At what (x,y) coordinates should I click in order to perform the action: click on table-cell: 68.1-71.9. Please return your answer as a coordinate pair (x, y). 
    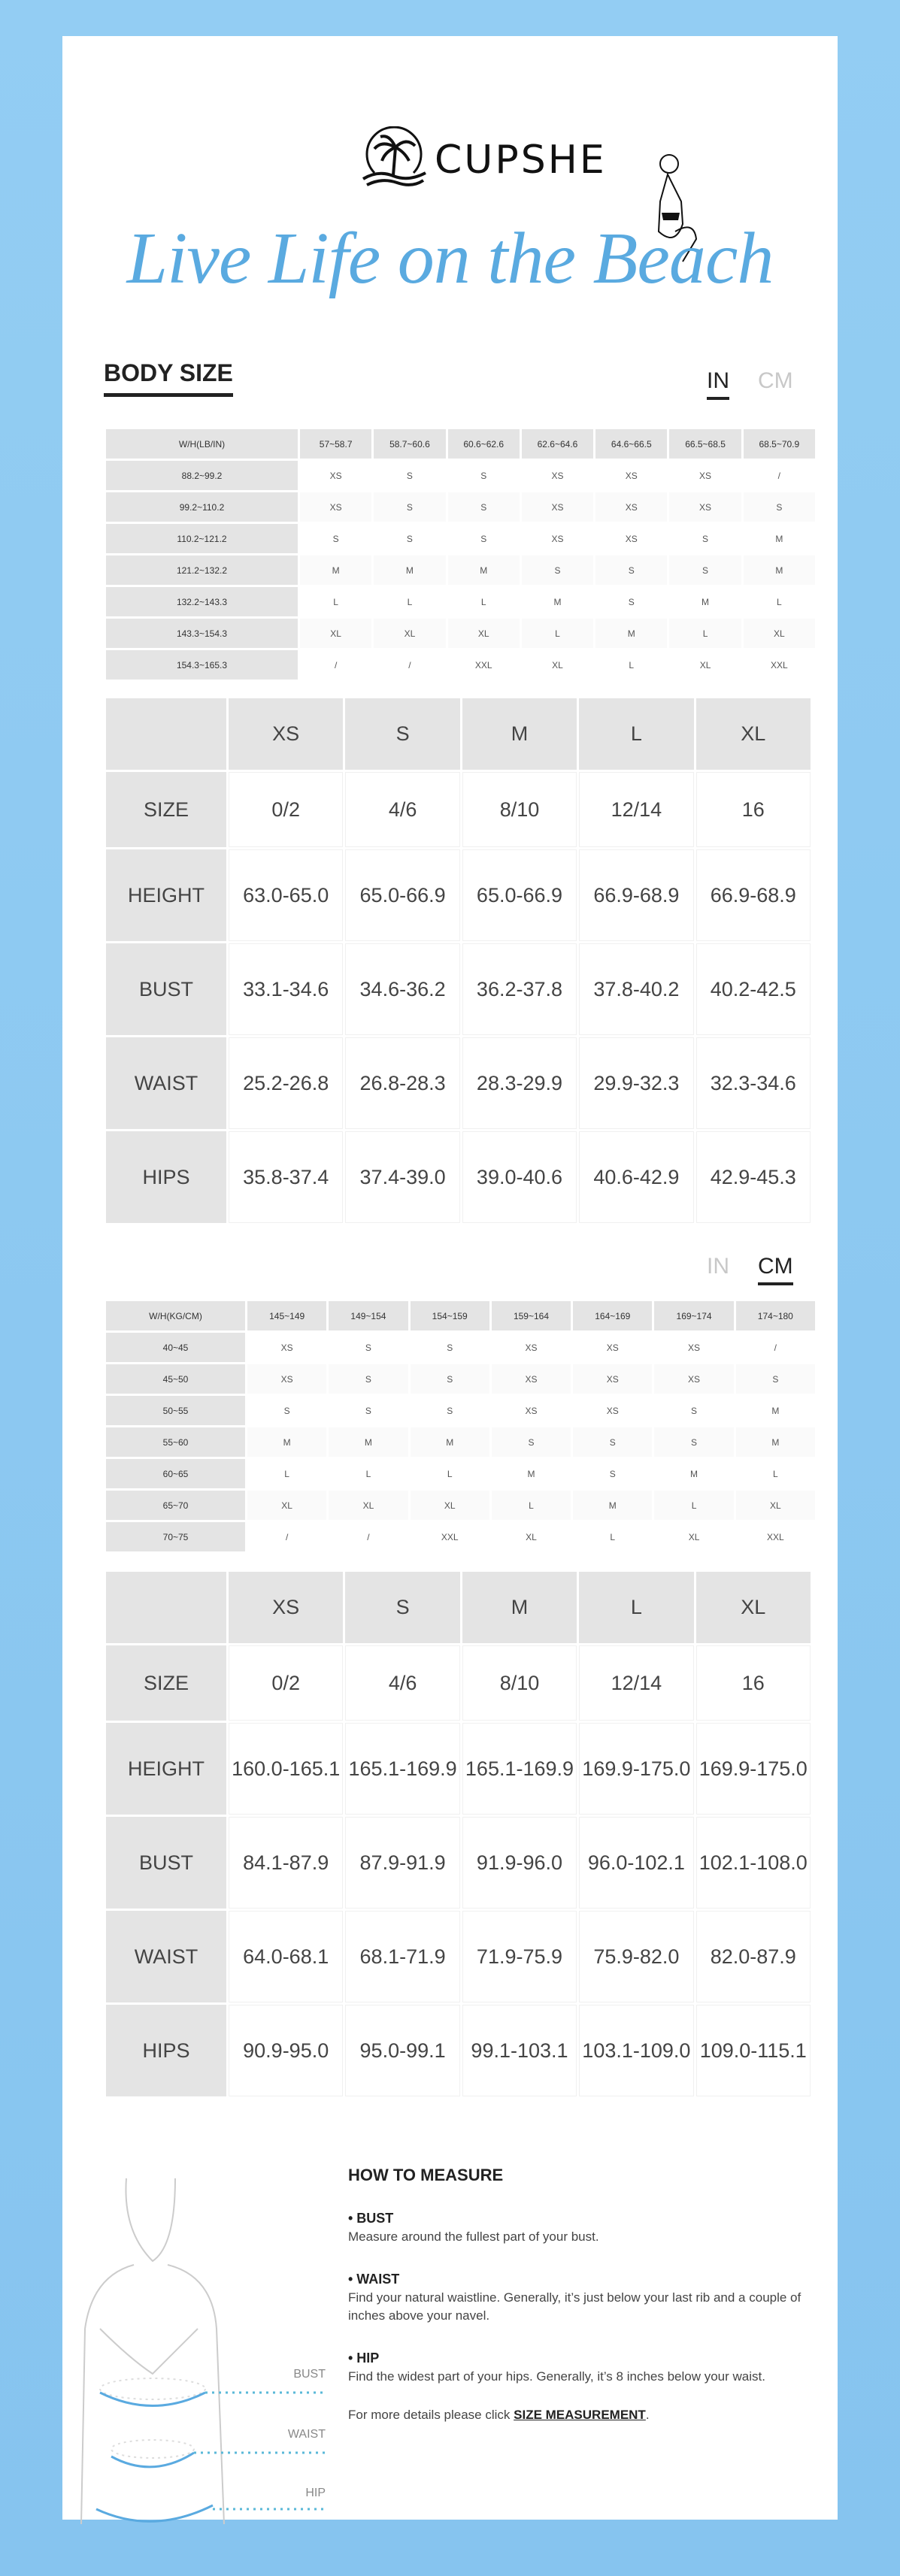
    Looking at the image, I should click on (402, 1956).